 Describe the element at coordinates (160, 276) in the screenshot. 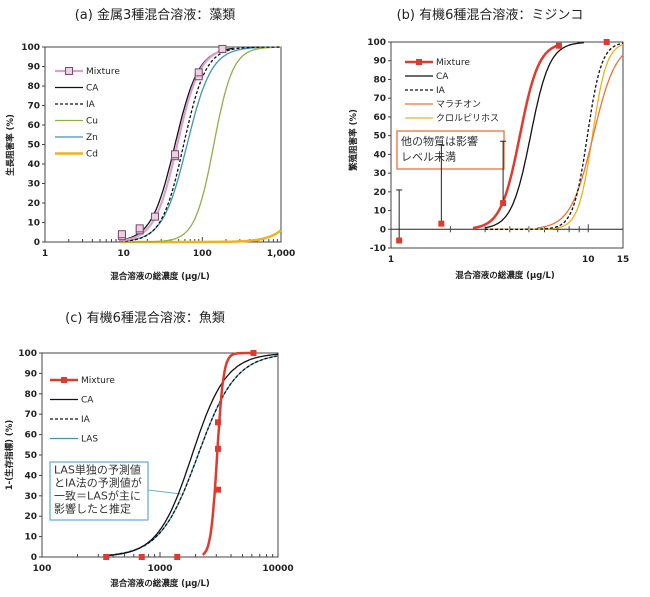

I see `chart-a-xlabel: 混合溶液の総濃度 (μg/L)` at that location.